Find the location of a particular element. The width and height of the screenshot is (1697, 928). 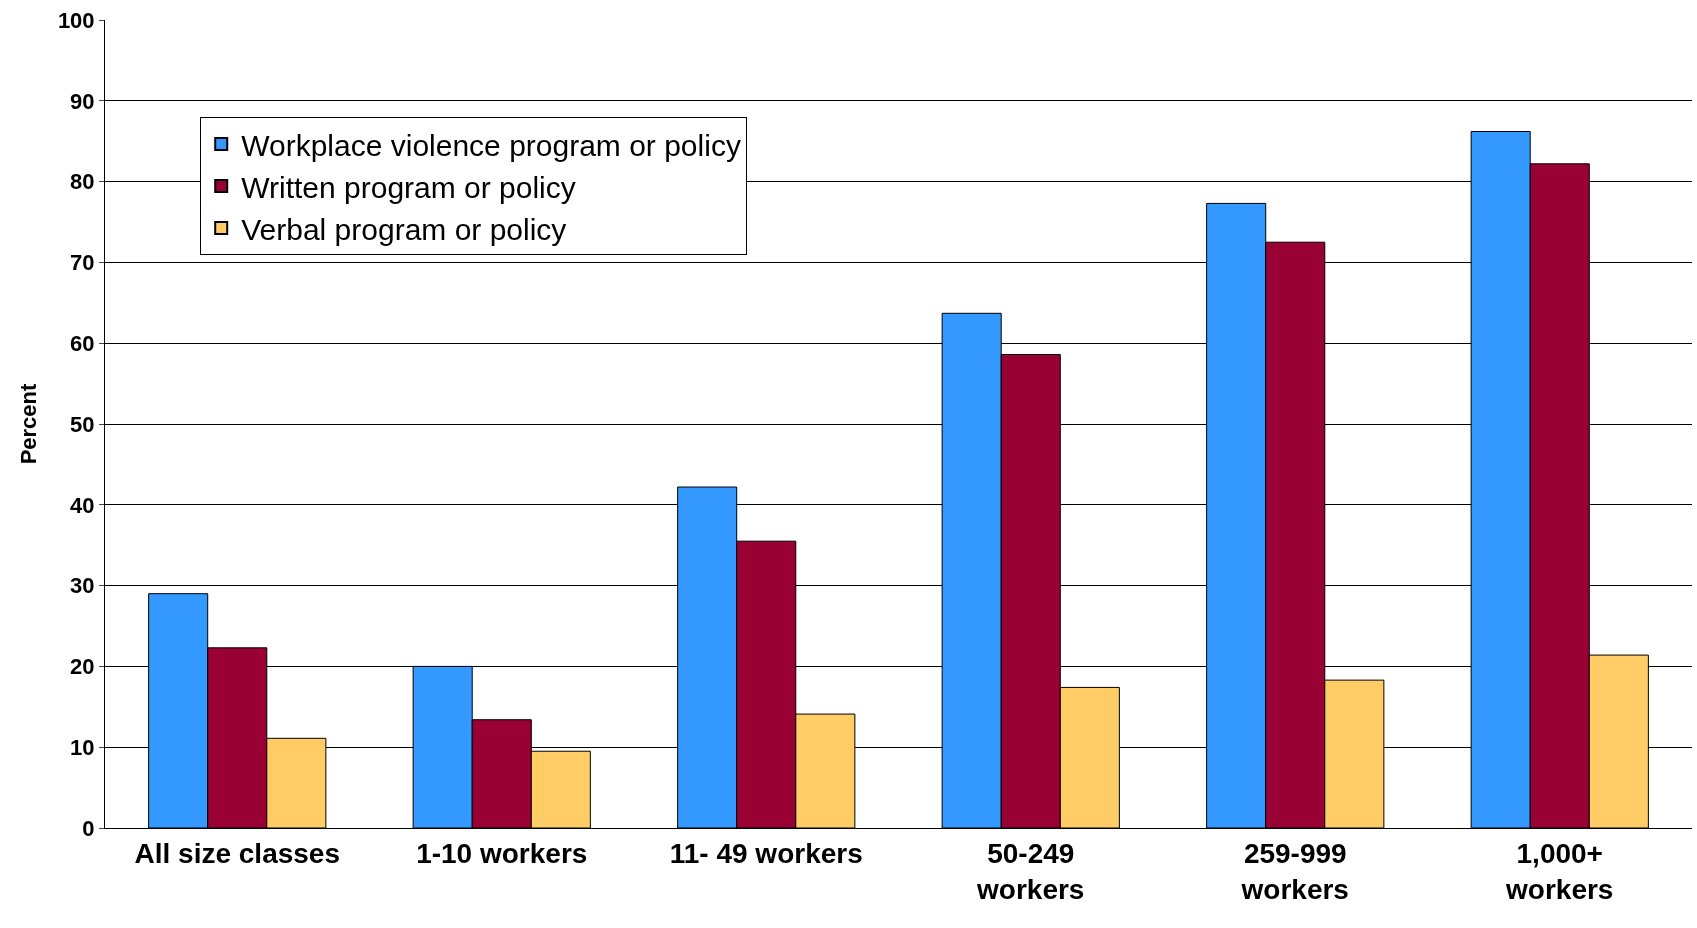

y-tick-label: 40 is located at coordinates (82, 505).